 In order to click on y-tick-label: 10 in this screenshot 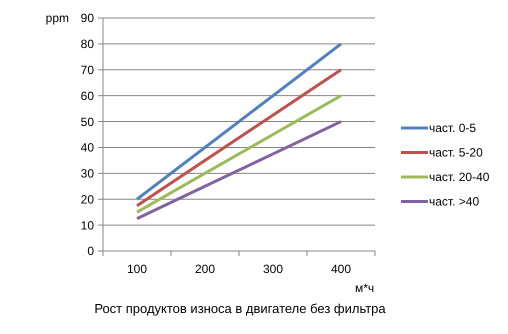, I will do `click(87, 225)`.